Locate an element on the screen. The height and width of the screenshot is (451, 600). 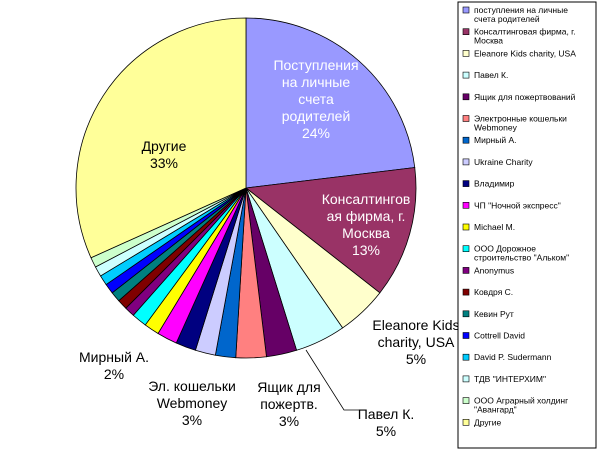
legend-entry-18: ООО Аграрный холдинг "Авангард" is located at coordinates (521, 405).